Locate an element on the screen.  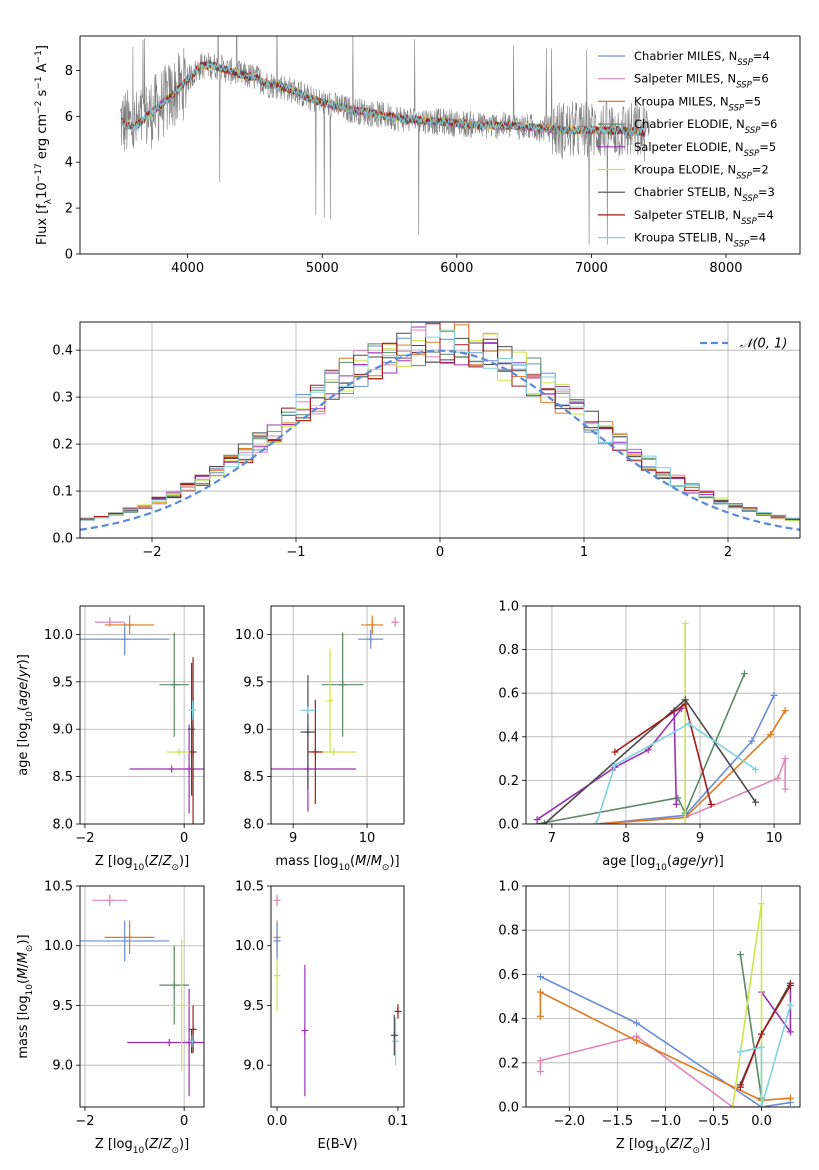
x-axis-label: E(B-V) is located at coordinates (337, 1144).